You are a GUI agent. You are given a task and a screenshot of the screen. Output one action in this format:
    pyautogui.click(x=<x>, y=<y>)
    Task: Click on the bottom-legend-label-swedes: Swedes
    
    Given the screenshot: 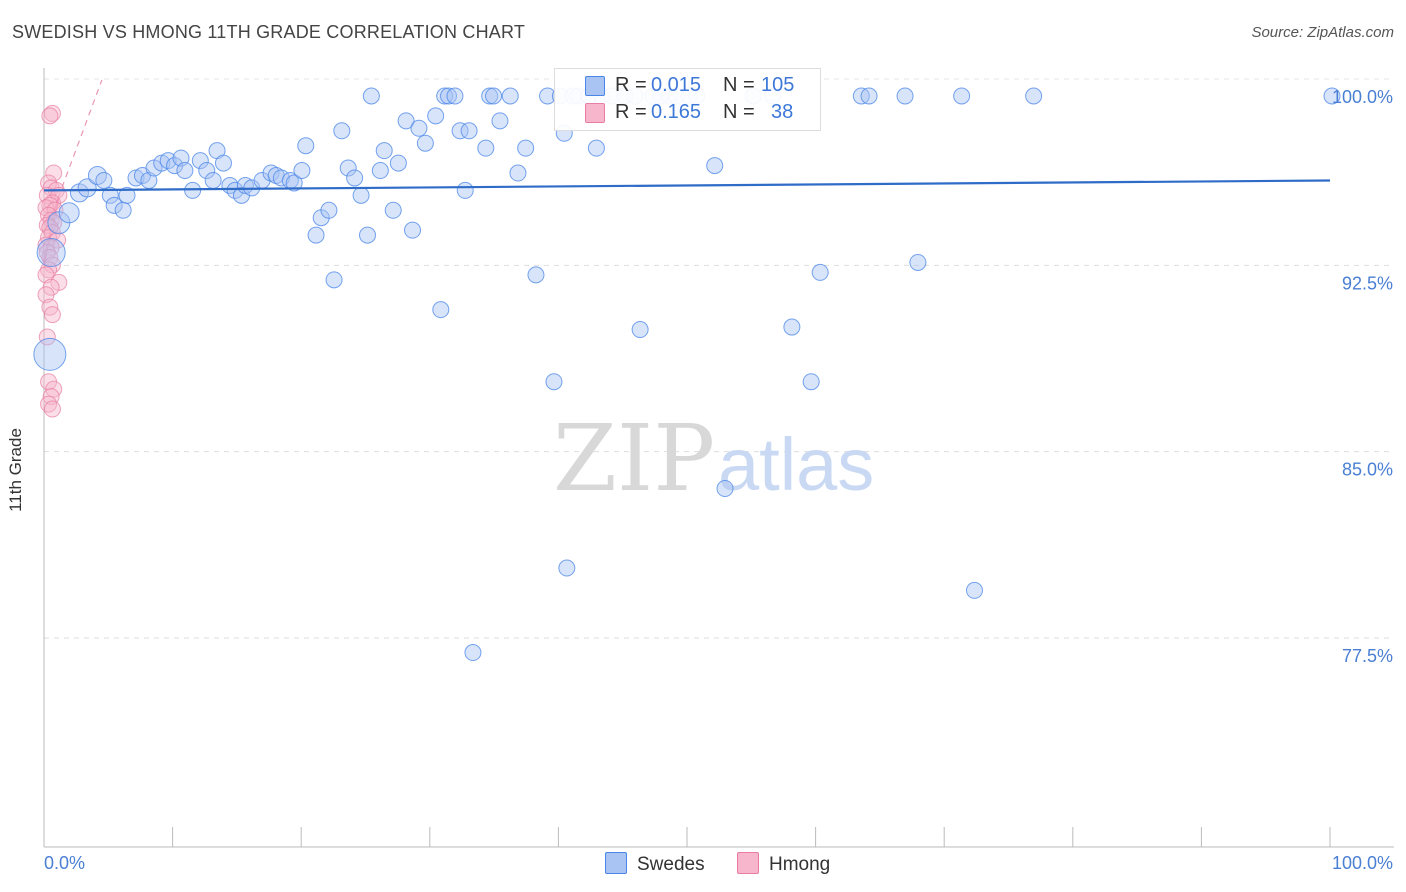 What is the action you would take?
    pyautogui.click(x=671, y=864)
    